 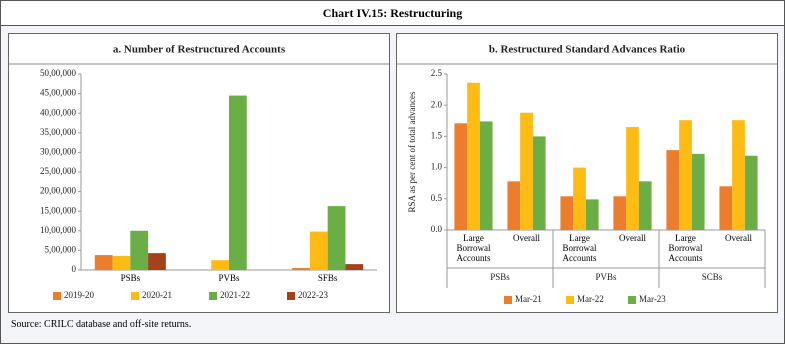 I want to click on x-tick-label-box: SFBs, so click(x=327, y=278).